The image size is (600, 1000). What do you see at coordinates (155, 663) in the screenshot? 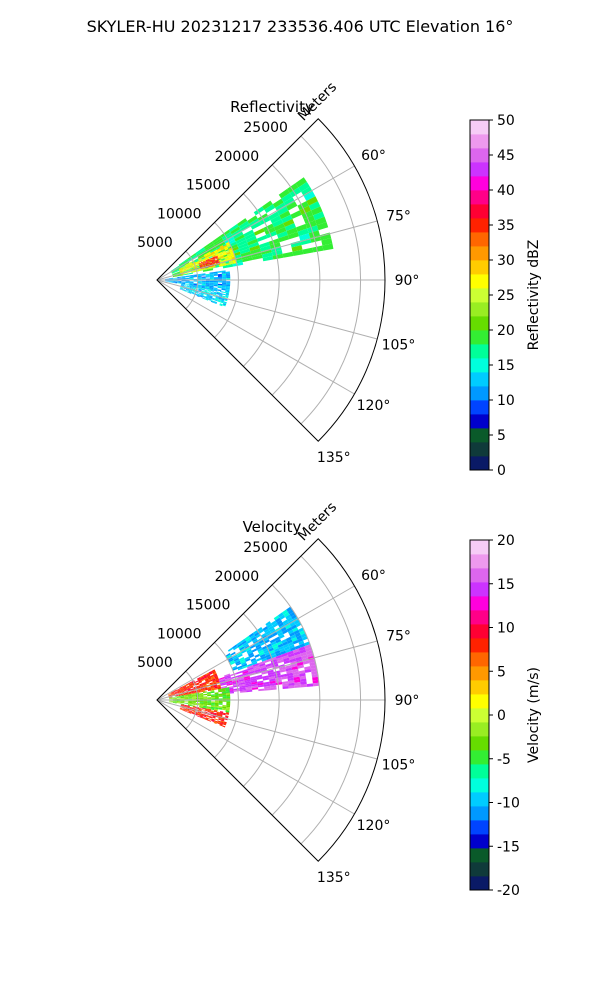
I see `range-tick-label: 5000` at bounding box center [155, 663].